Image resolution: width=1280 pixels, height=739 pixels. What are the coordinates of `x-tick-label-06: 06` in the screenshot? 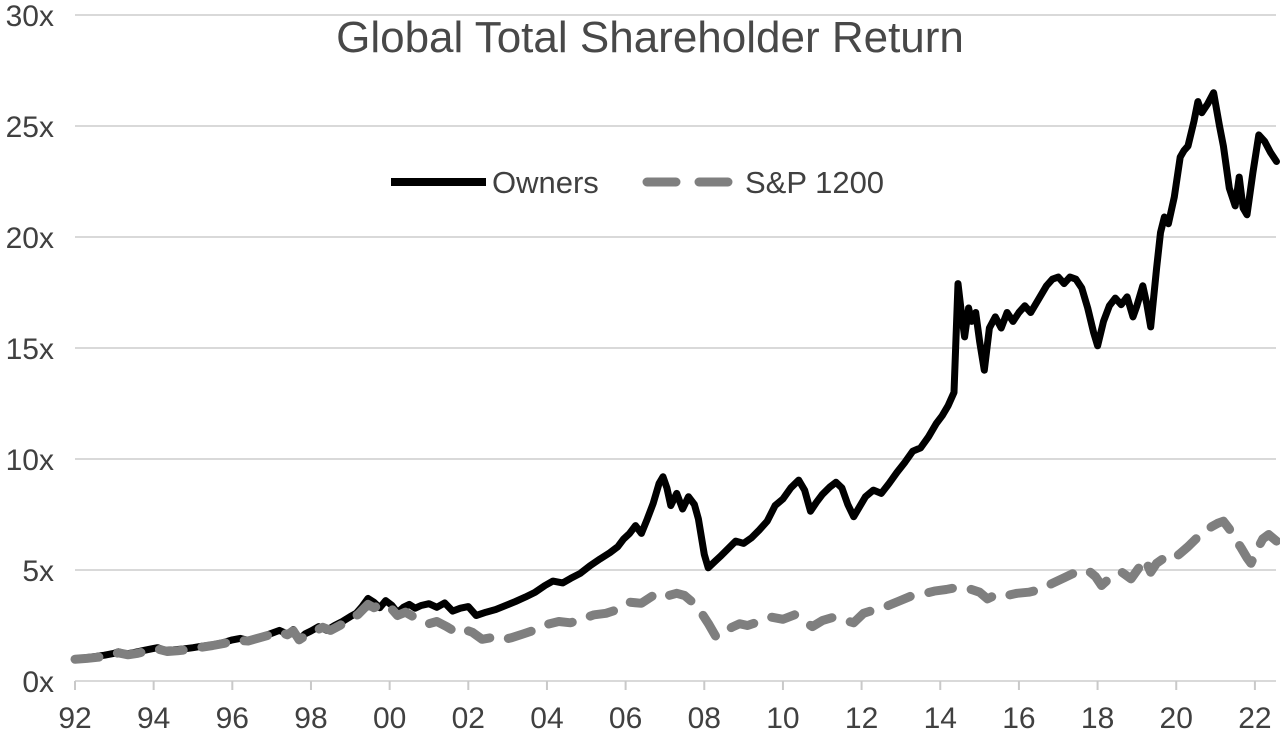 It's located at (625, 718).